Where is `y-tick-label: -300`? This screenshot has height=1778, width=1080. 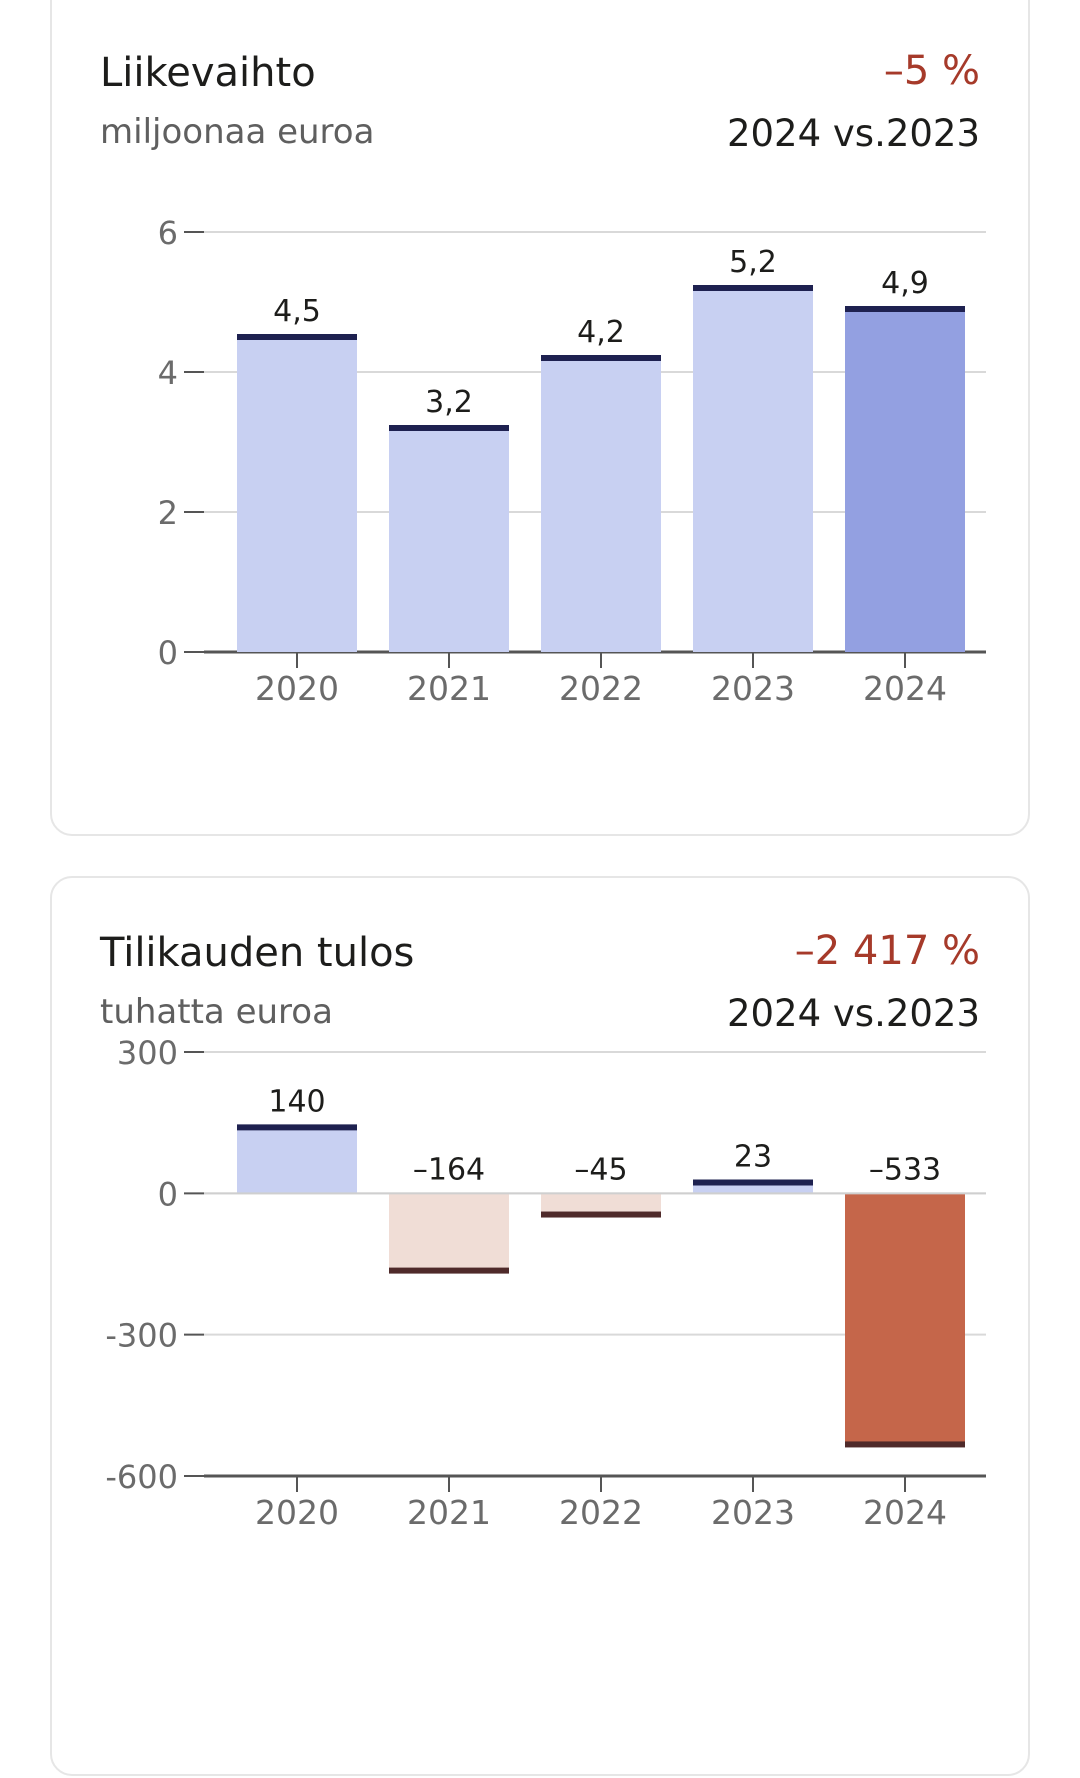 y-tick-label: -300 is located at coordinates (141, 1336).